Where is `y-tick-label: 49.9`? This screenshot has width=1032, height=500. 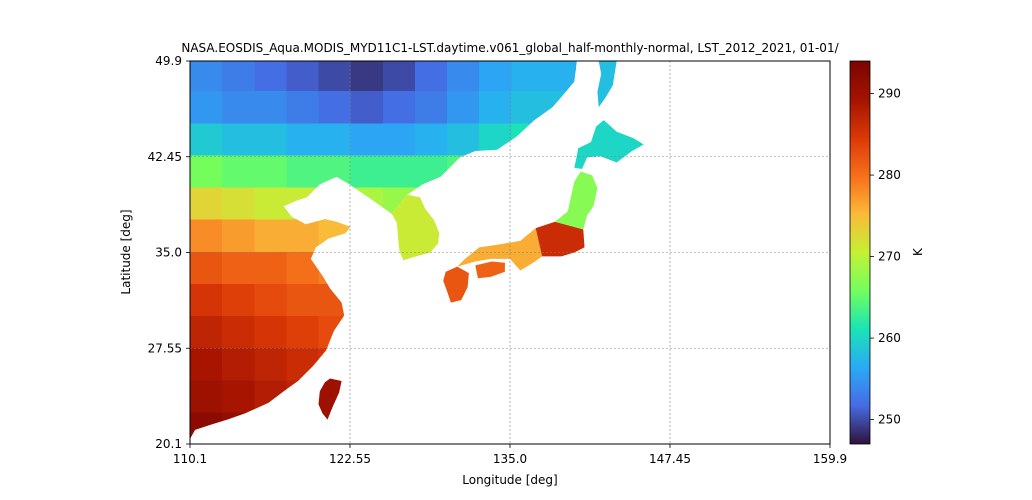 y-tick-label: 49.9 is located at coordinates (168, 61).